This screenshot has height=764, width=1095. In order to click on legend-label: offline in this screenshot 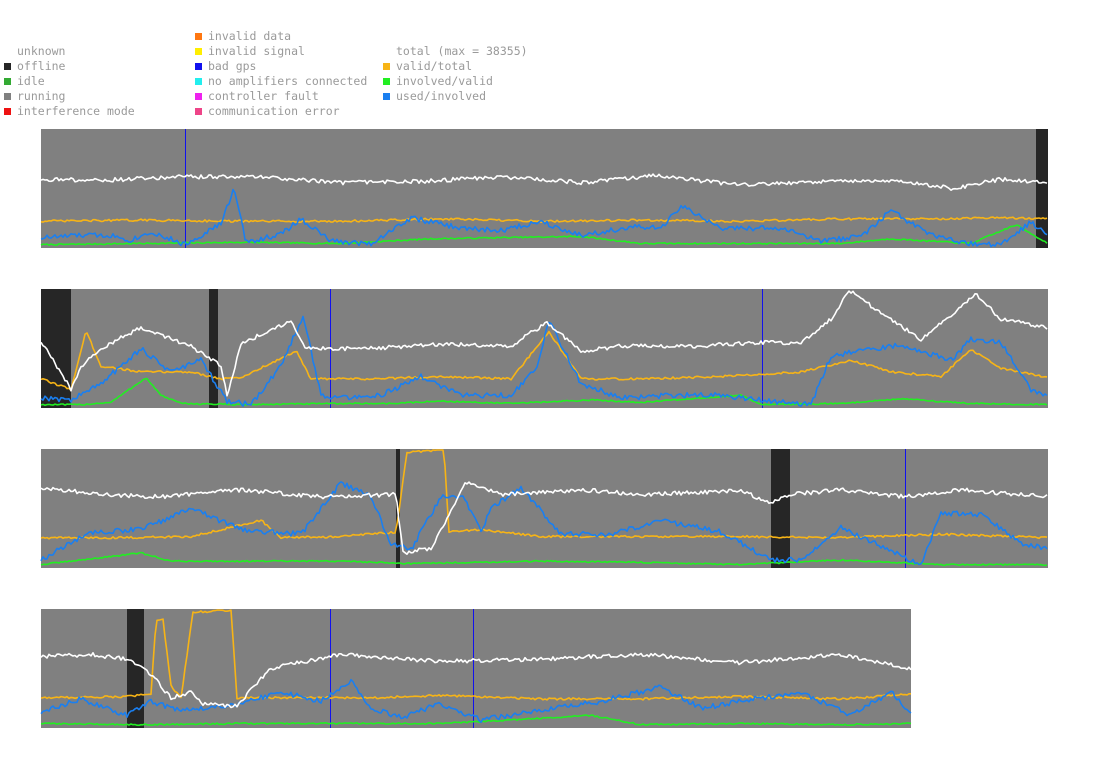, I will do `click(41, 66)`.